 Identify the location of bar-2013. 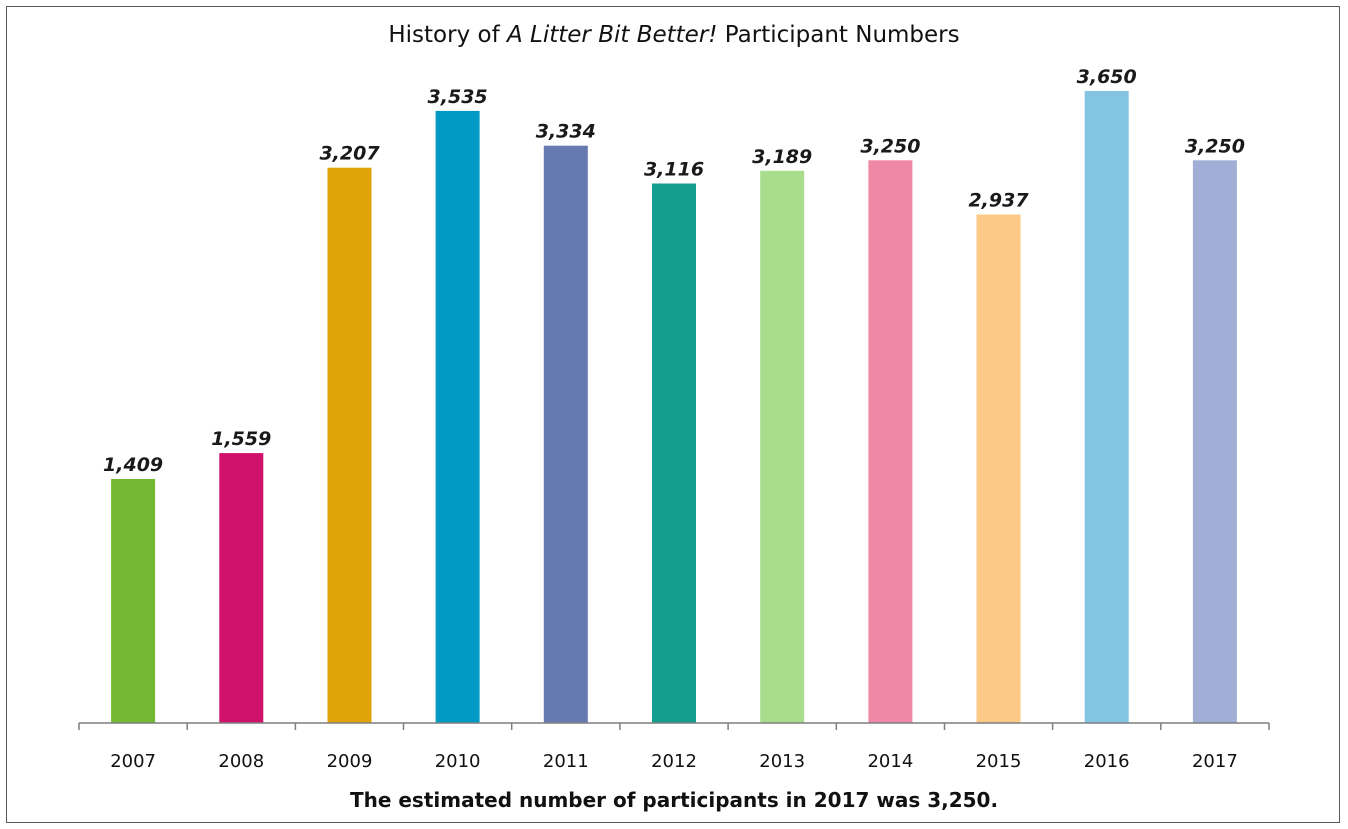
(782, 447).